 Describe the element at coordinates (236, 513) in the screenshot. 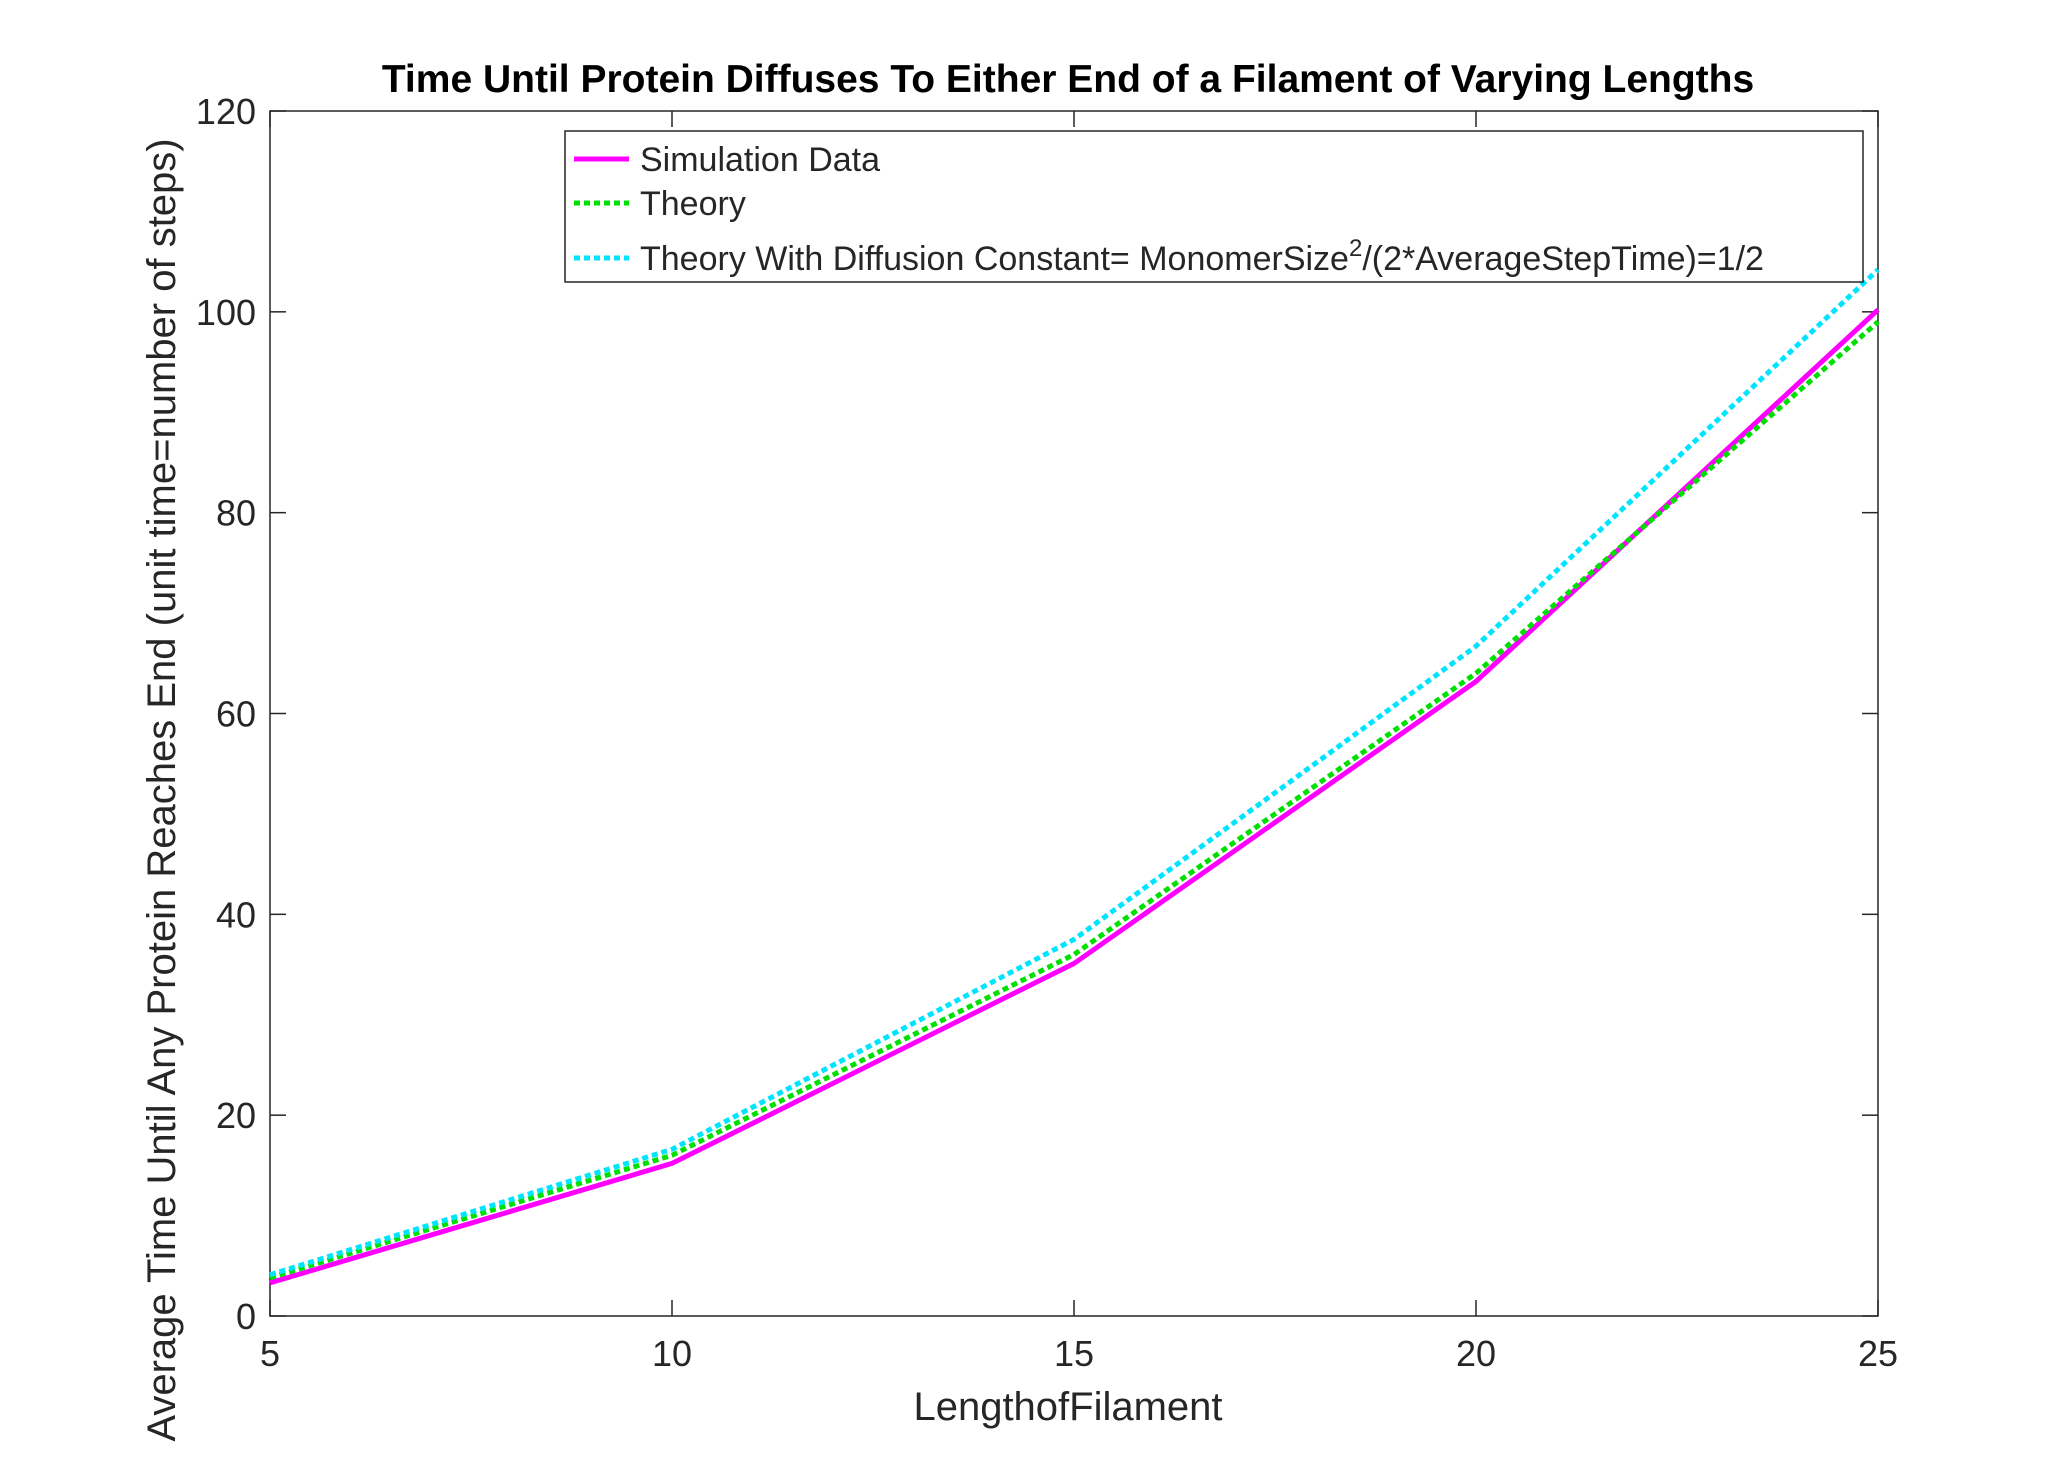

I see `y-tick-label: 80` at that location.